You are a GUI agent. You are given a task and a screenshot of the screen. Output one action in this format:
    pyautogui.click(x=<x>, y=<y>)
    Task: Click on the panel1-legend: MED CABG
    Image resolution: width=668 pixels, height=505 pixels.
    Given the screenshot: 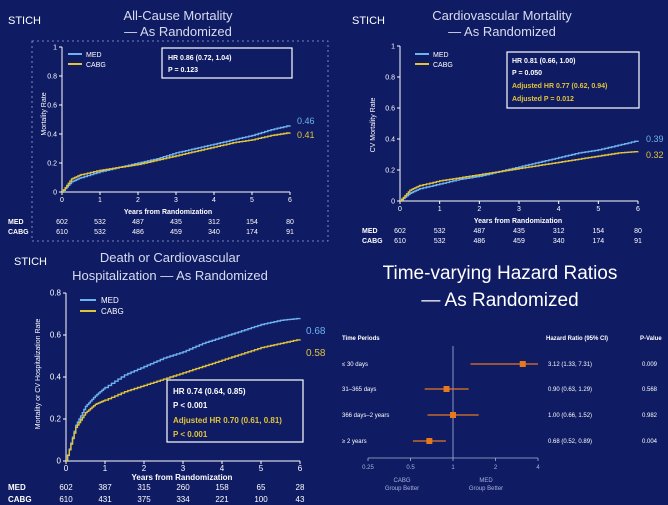 What is the action you would take?
    pyautogui.click(x=87, y=60)
    